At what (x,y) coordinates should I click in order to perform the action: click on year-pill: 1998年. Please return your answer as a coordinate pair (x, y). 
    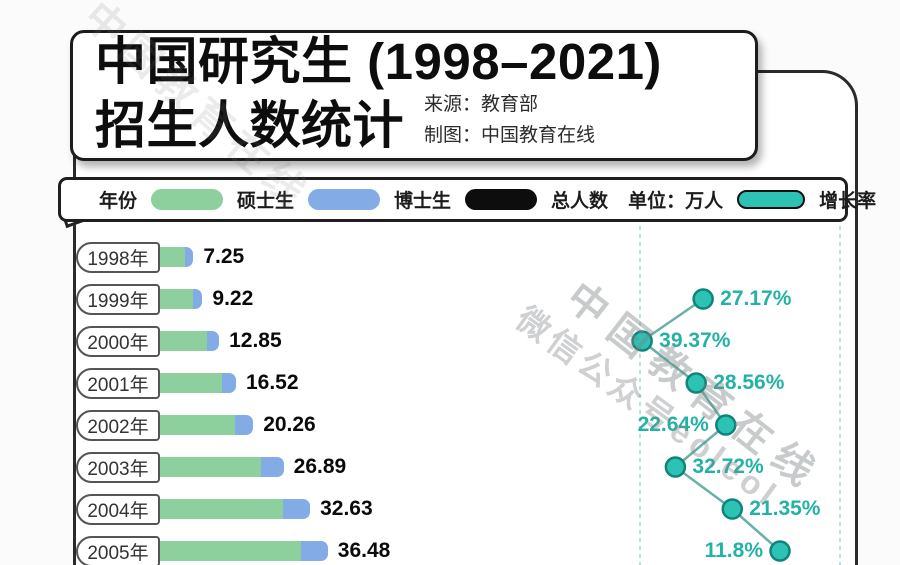
    Looking at the image, I should click on (118, 257).